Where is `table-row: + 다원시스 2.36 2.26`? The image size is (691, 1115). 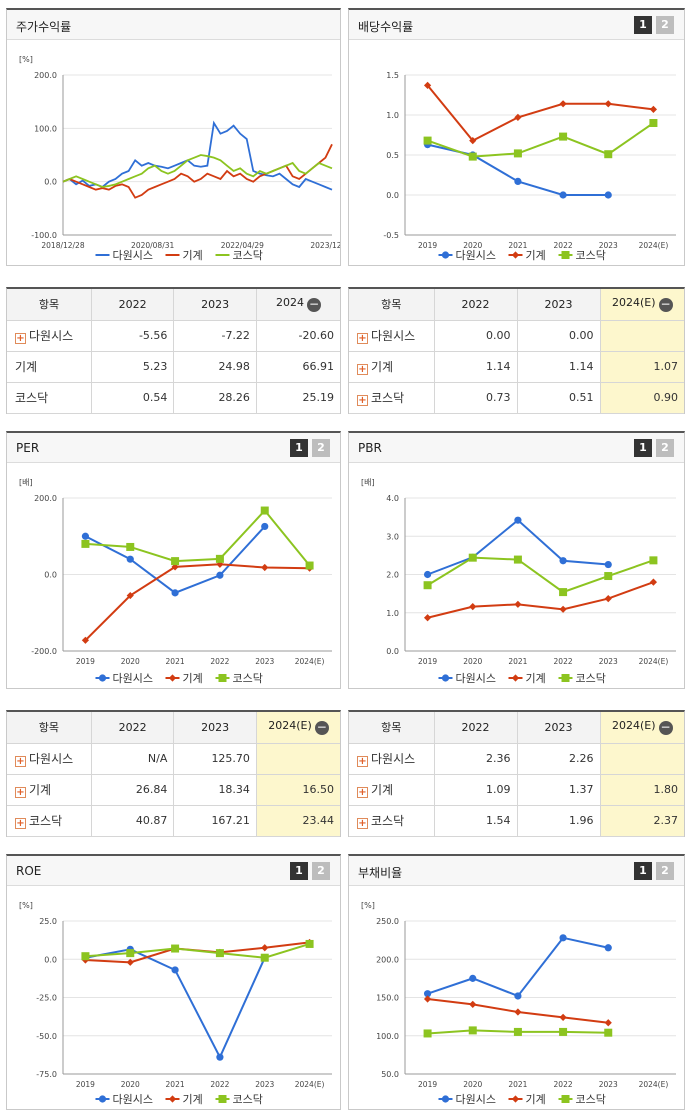 table-row: + 다원시스 2.36 2.26 is located at coordinates (516, 759).